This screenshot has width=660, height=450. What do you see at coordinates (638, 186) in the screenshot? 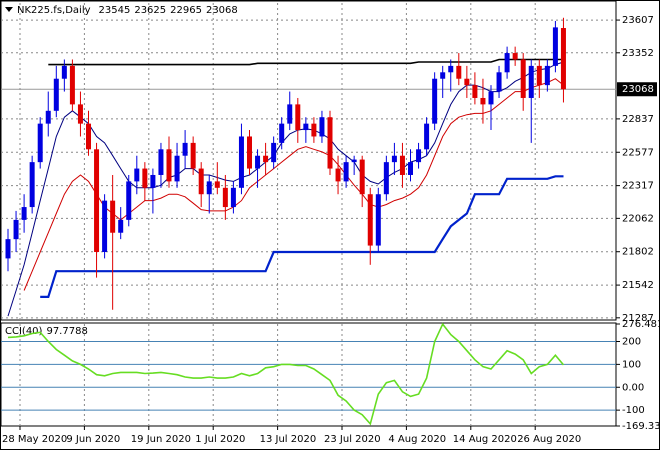
I see `y-tick-label: 22317` at bounding box center [638, 186].